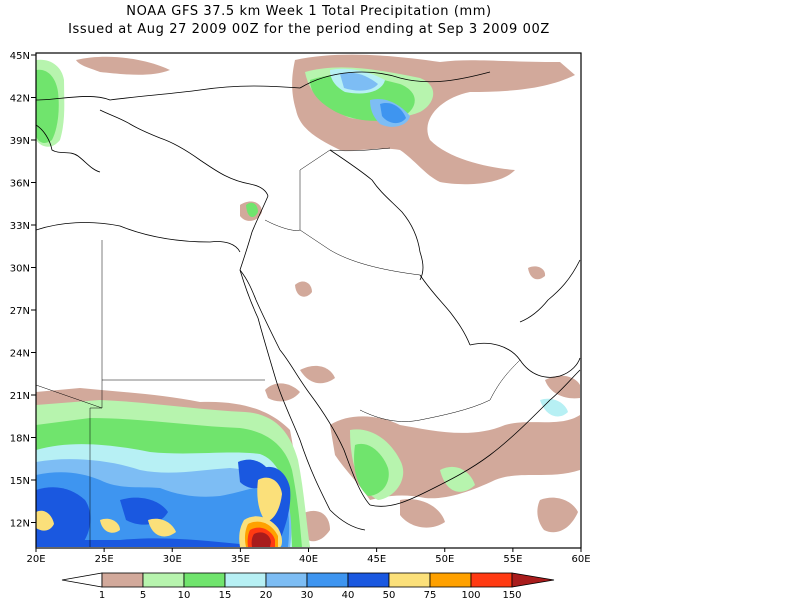 The image size is (800, 600). I want to click on legend-threshold: 40, so click(348, 595).